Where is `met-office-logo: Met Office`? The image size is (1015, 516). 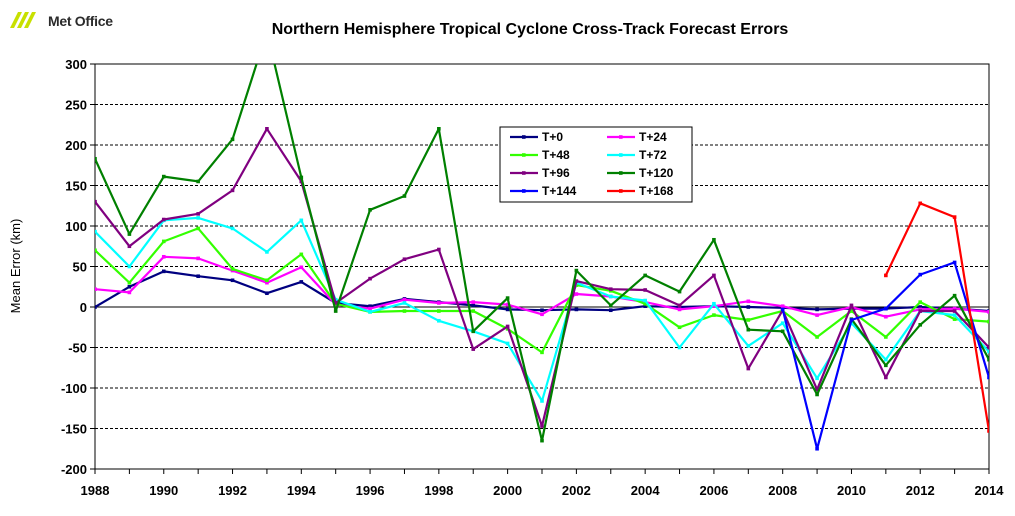
met-office-logo: Met Office is located at coordinates (68, 19).